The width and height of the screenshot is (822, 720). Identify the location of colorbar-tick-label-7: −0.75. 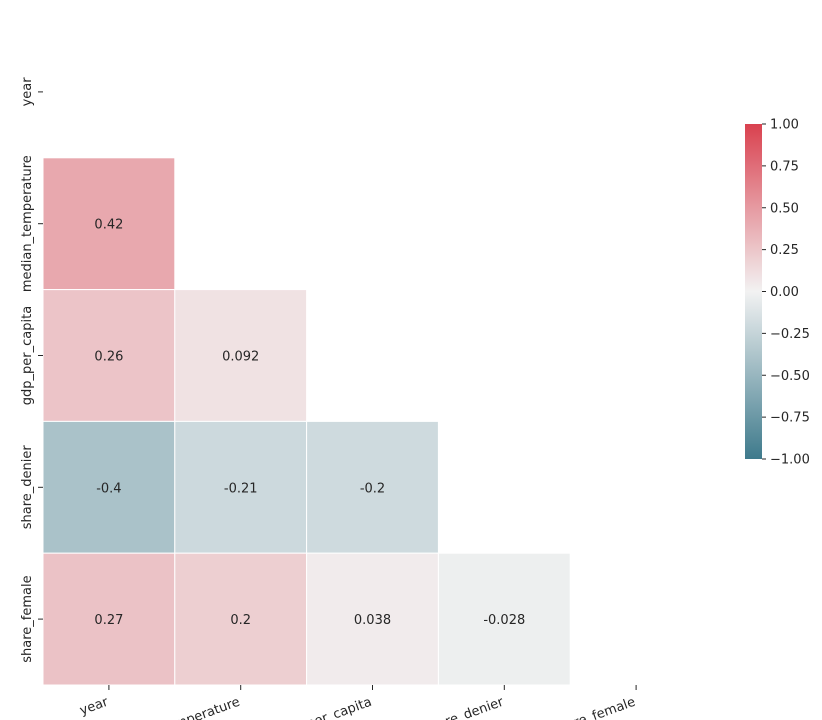
(790, 418).